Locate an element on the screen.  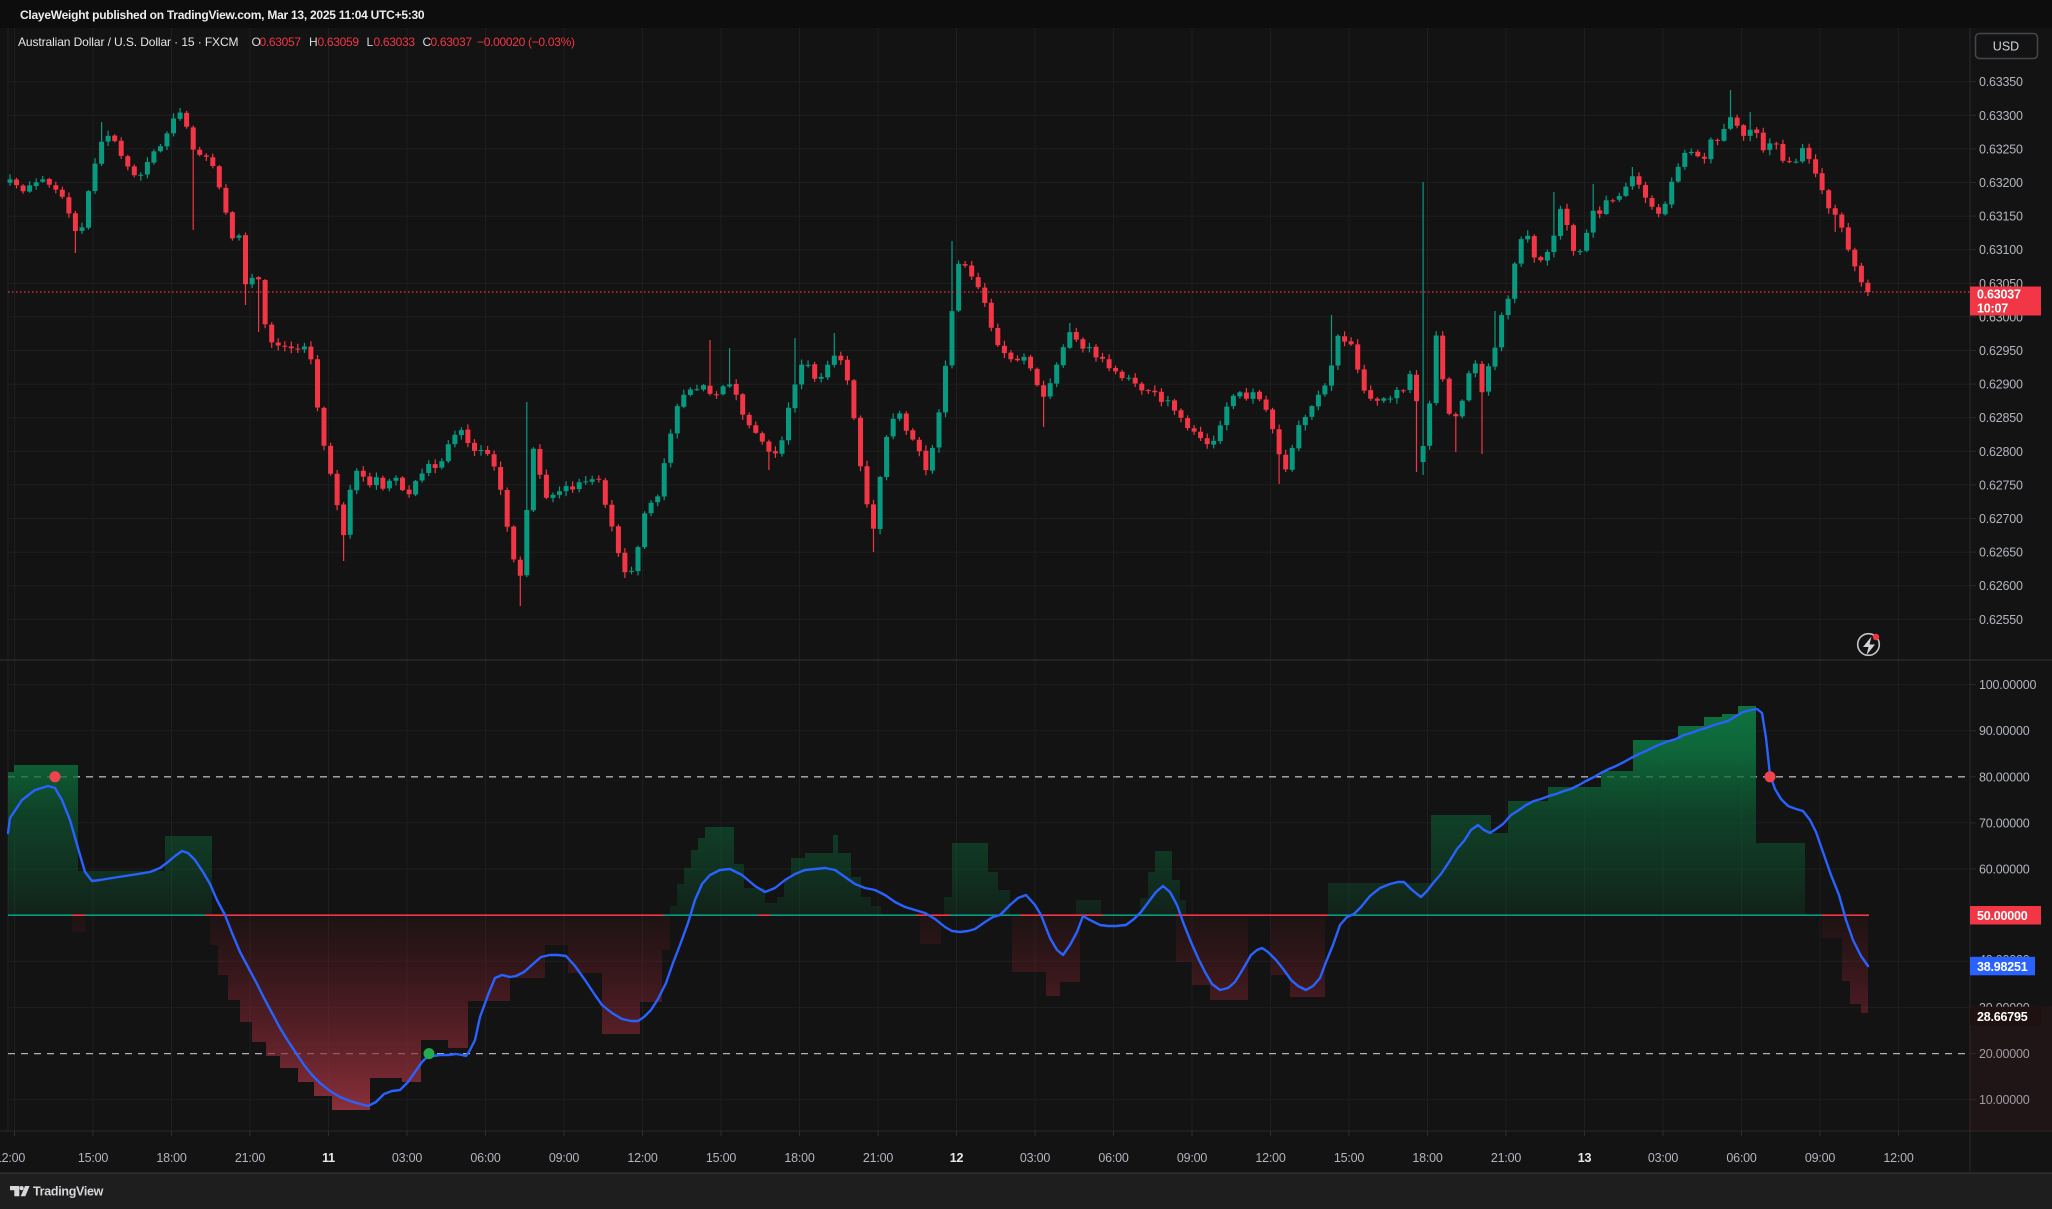
svg-text: 80.00000 is located at coordinates (2004, 777).